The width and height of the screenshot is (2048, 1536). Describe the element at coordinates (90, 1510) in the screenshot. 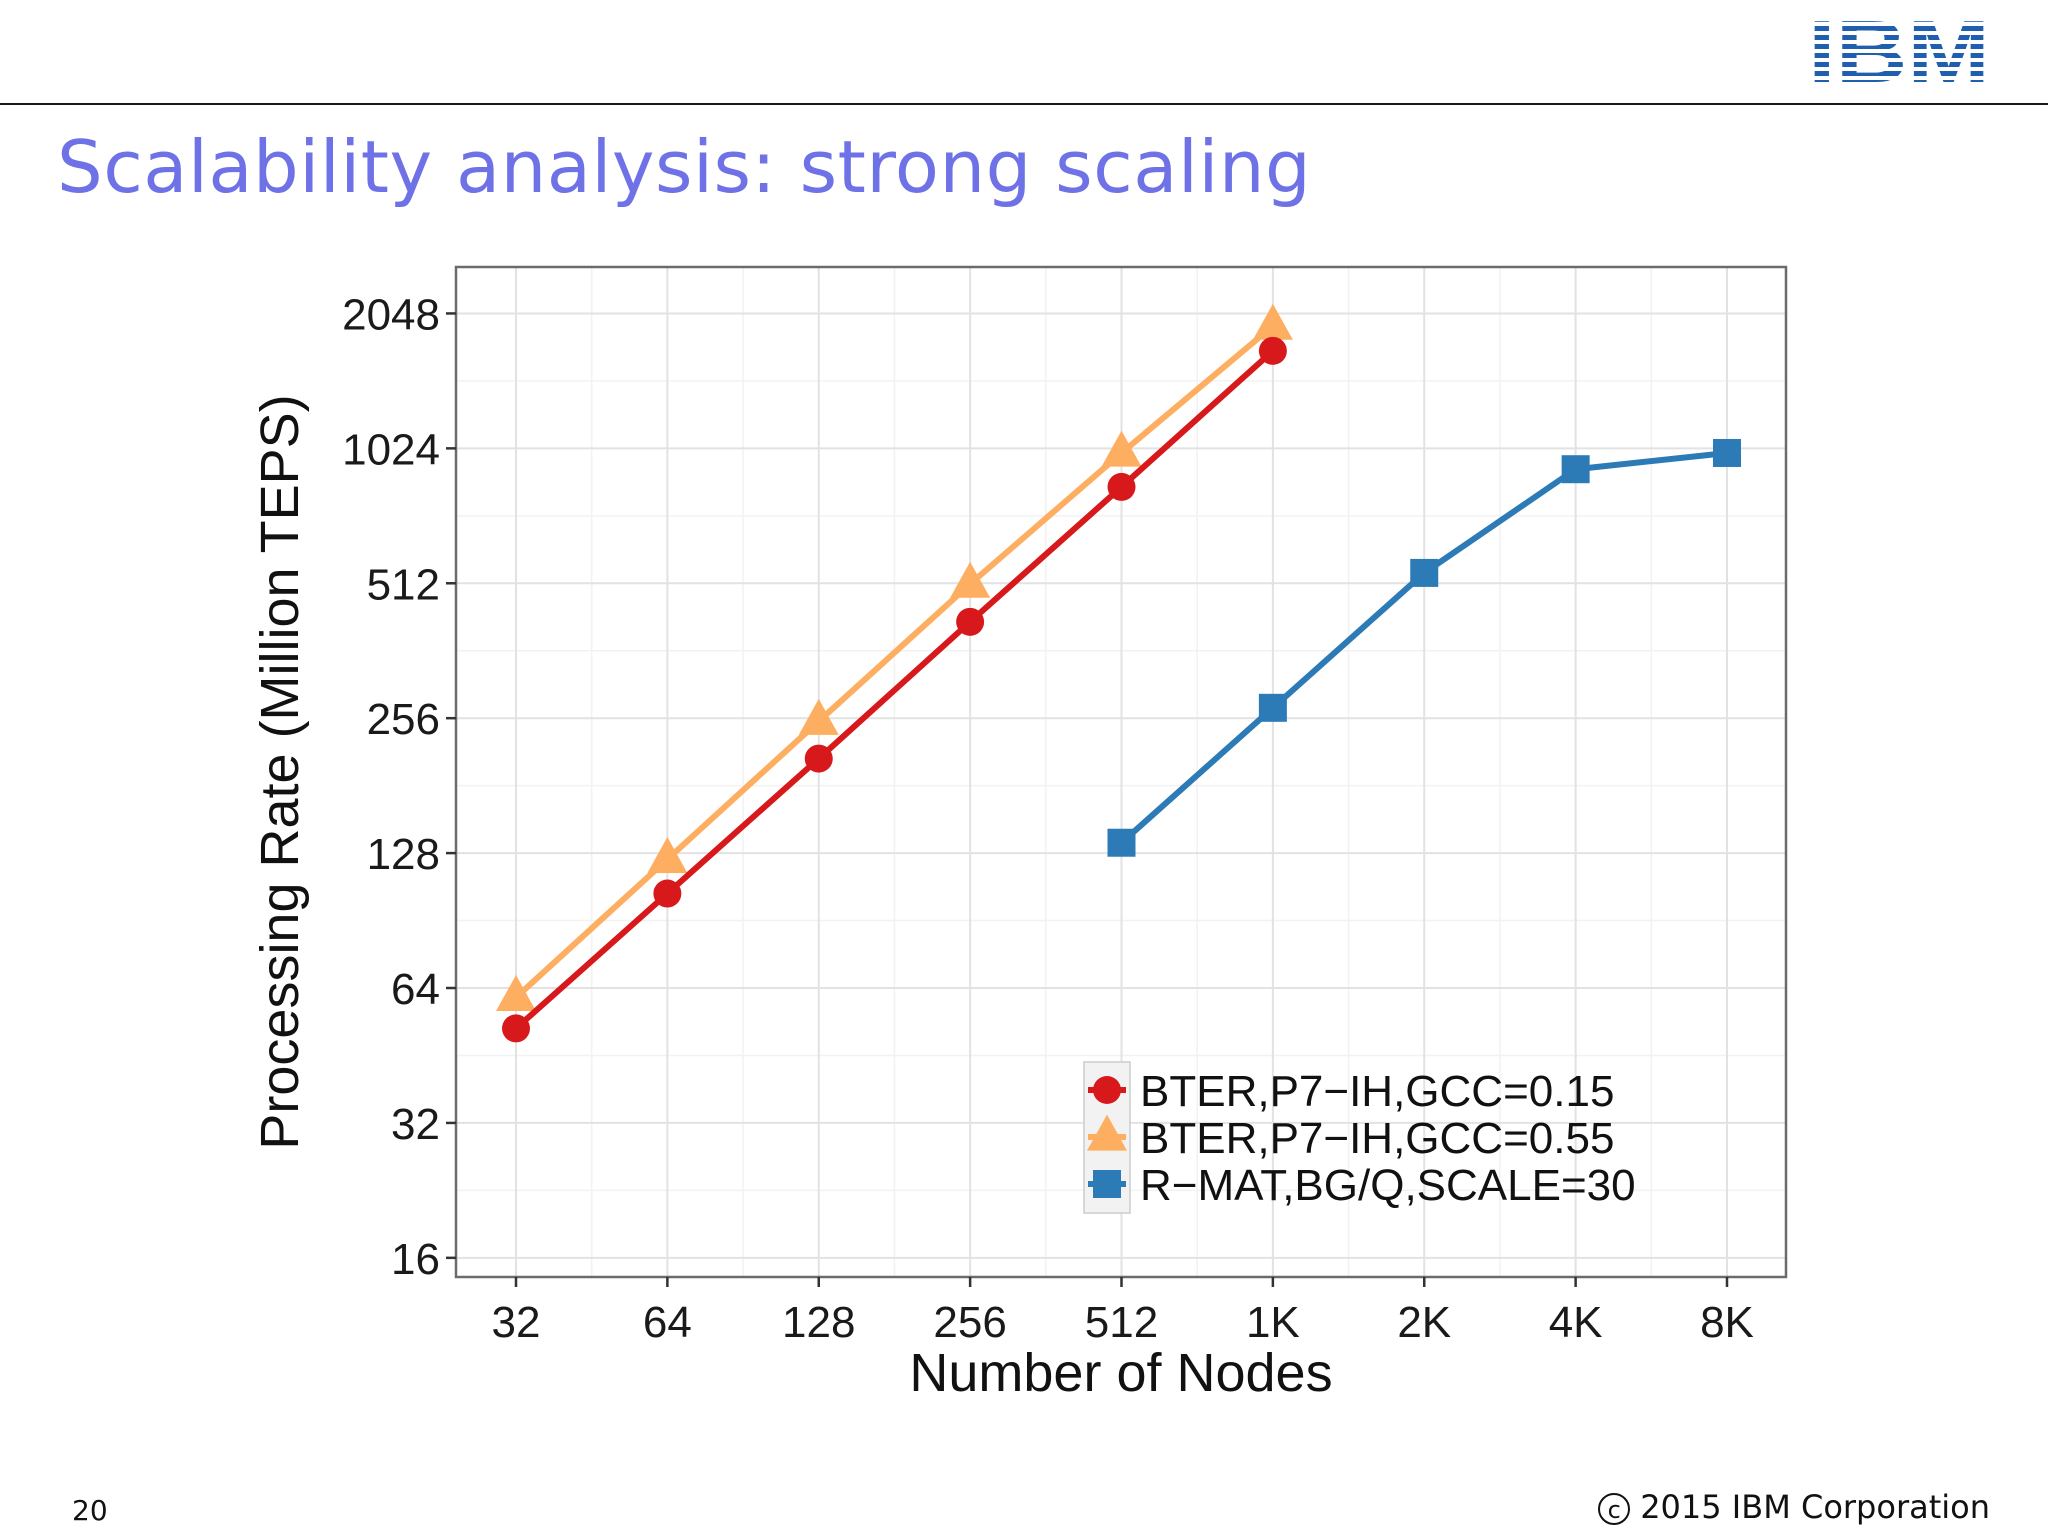

I see `page-number: 20` at that location.